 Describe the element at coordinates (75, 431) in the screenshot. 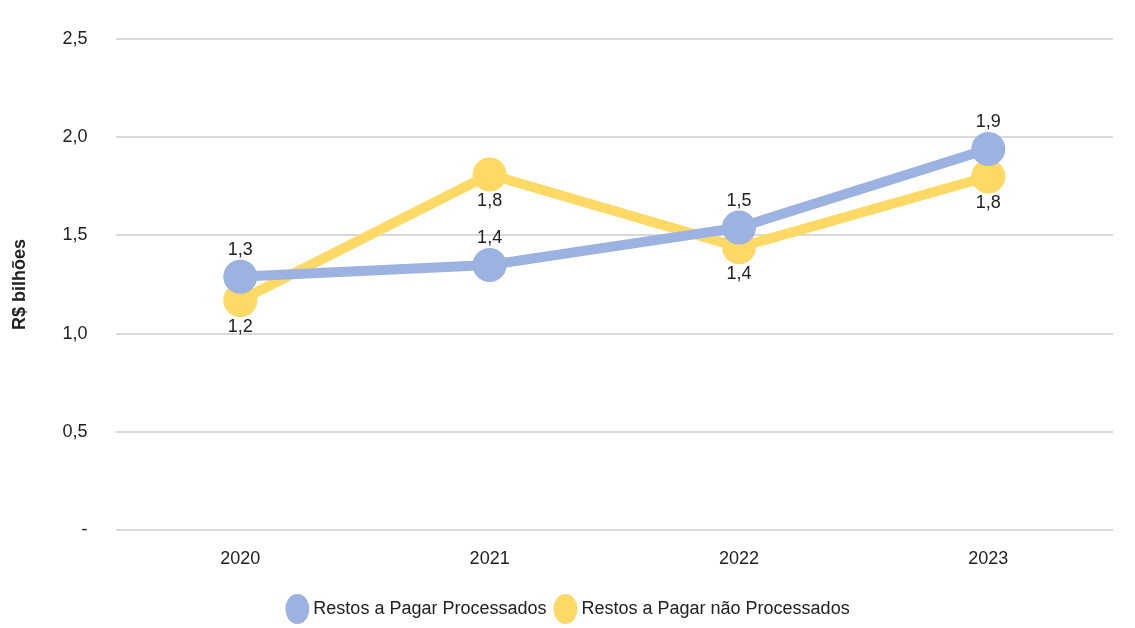

I see `y-tick-label: 0,5` at that location.